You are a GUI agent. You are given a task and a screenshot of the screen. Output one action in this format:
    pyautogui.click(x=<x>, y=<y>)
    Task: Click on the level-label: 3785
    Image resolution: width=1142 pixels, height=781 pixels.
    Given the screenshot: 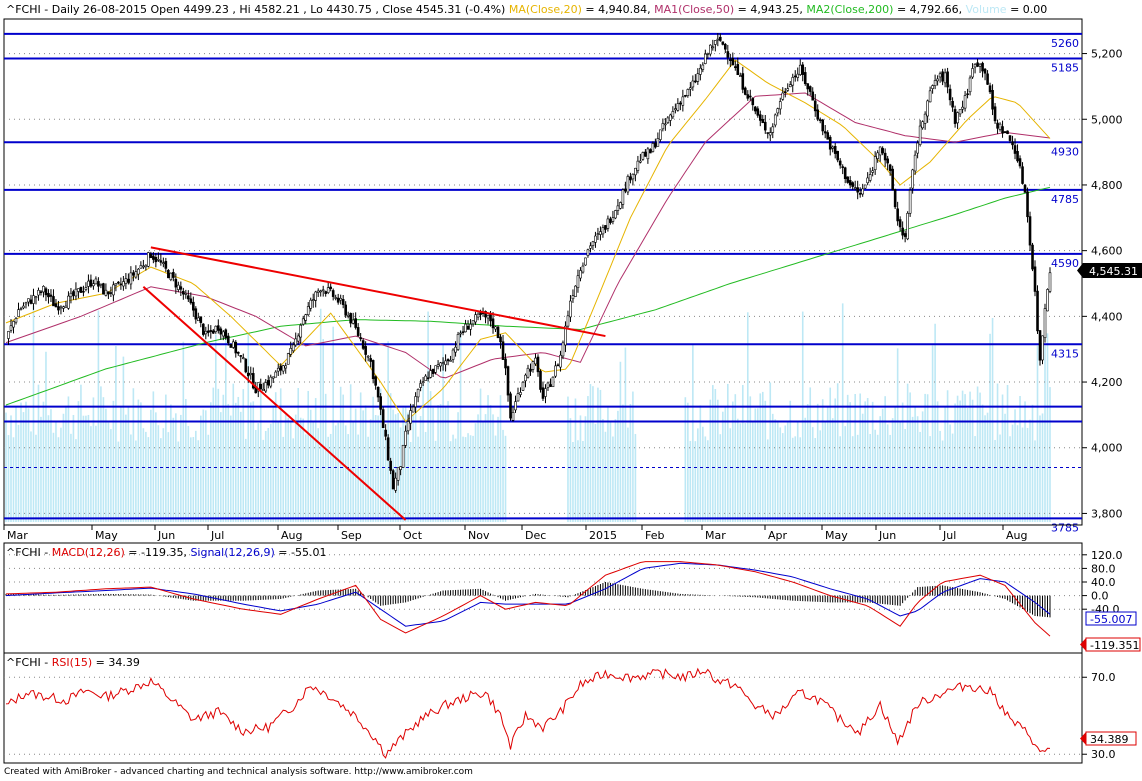 What is the action you would take?
    pyautogui.click(x=1065, y=527)
    